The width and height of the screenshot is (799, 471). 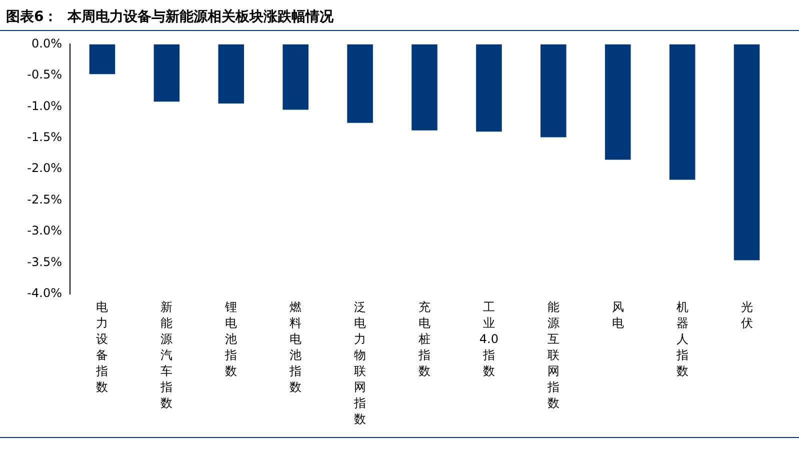 I want to click on y-tick-label: -3.0%, so click(x=44, y=231).